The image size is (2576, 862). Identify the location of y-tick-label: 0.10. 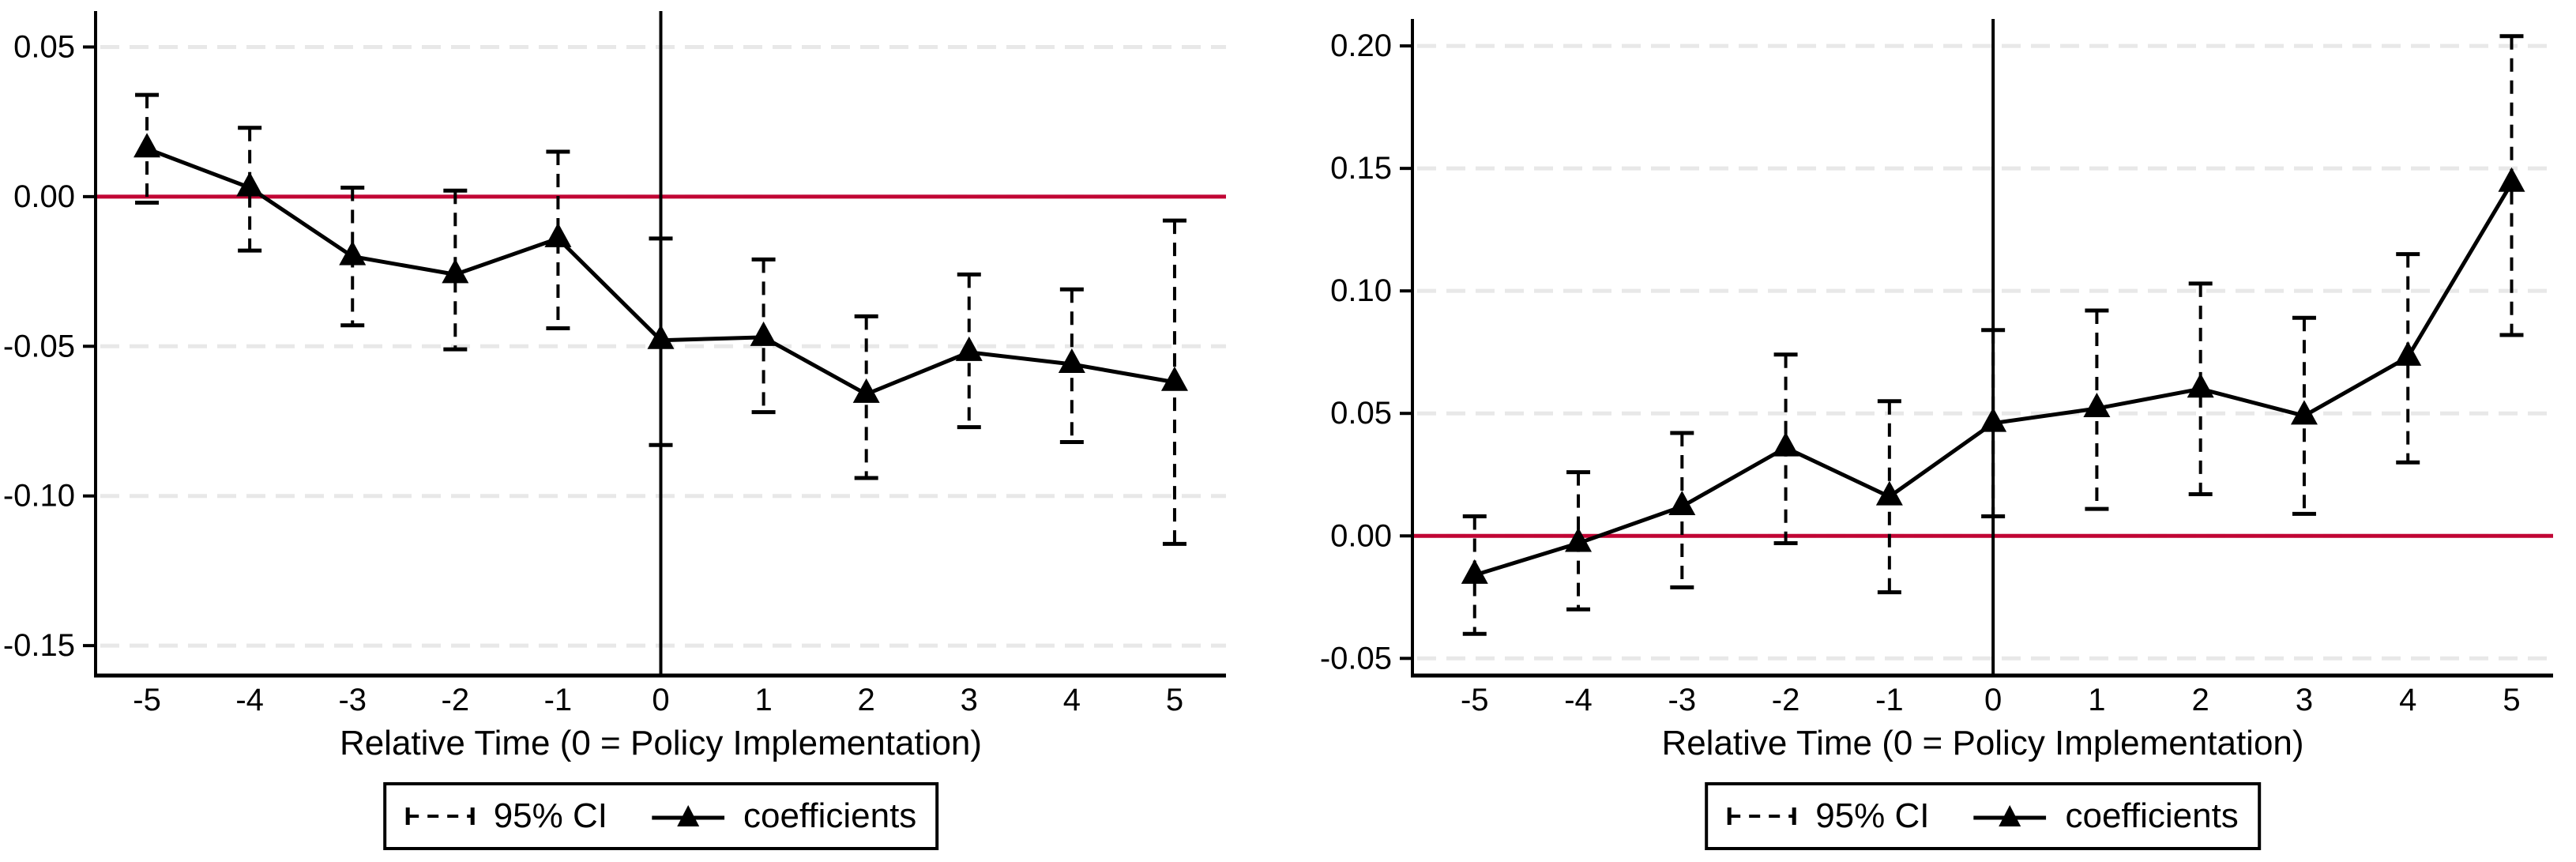
(1361, 290).